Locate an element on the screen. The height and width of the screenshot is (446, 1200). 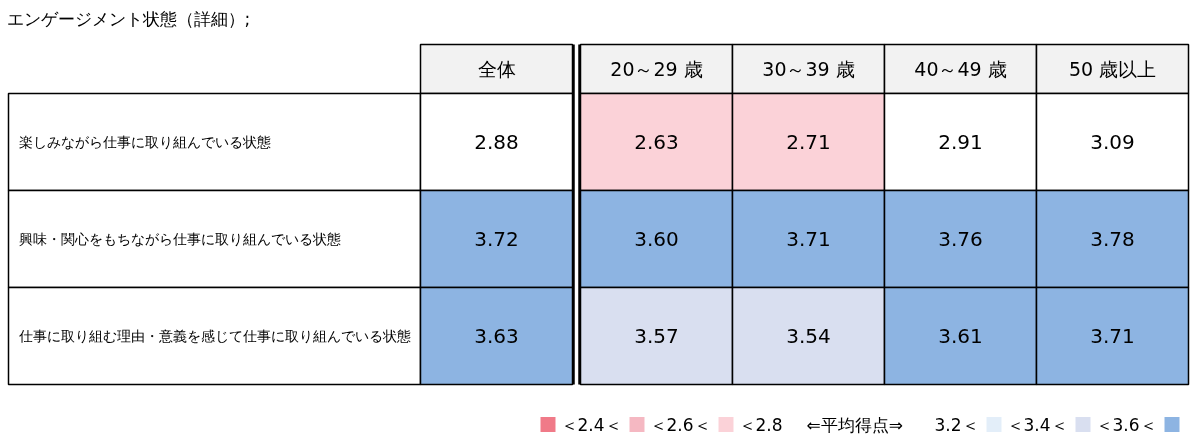
annotation: ＜2.4＜ is located at coordinates (591, 424).